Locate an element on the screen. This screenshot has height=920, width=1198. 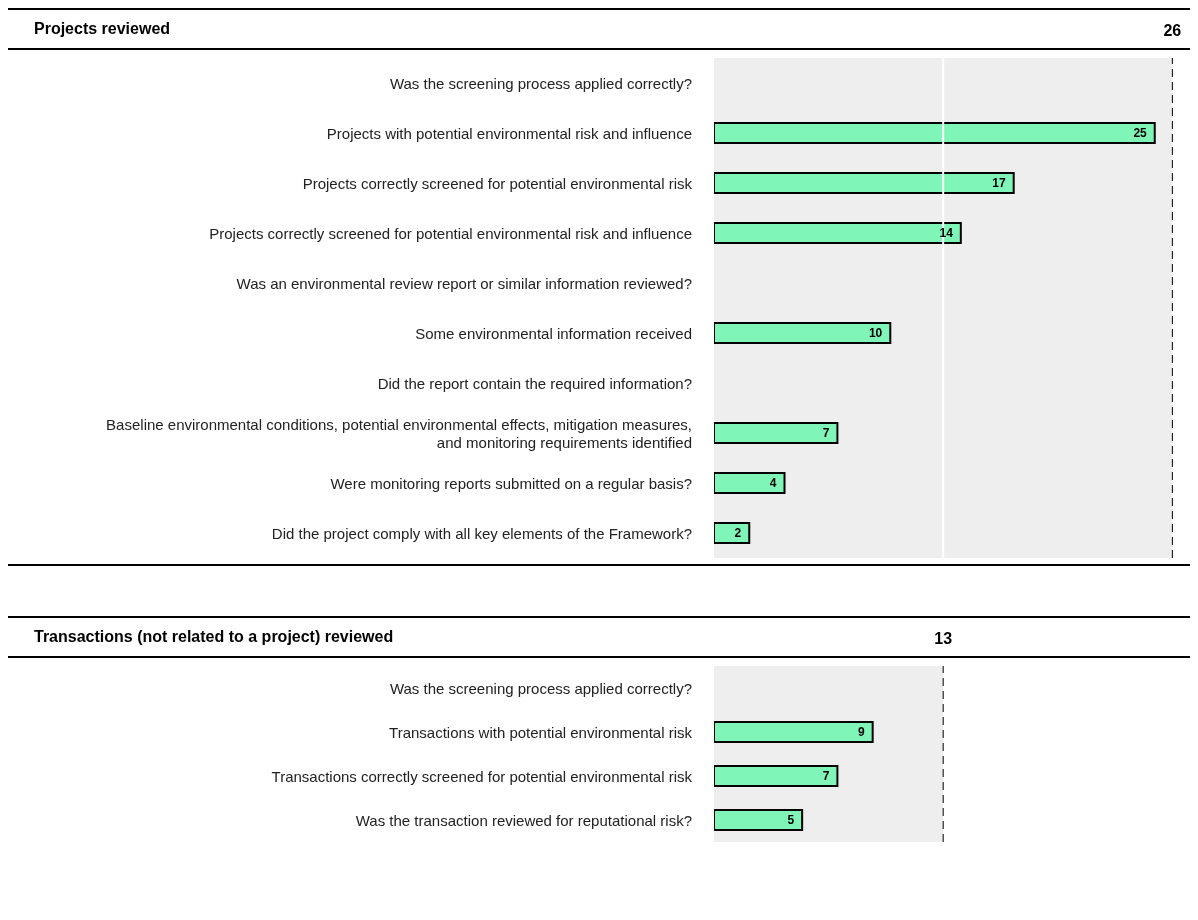
data-label: 4 is located at coordinates (773, 483).